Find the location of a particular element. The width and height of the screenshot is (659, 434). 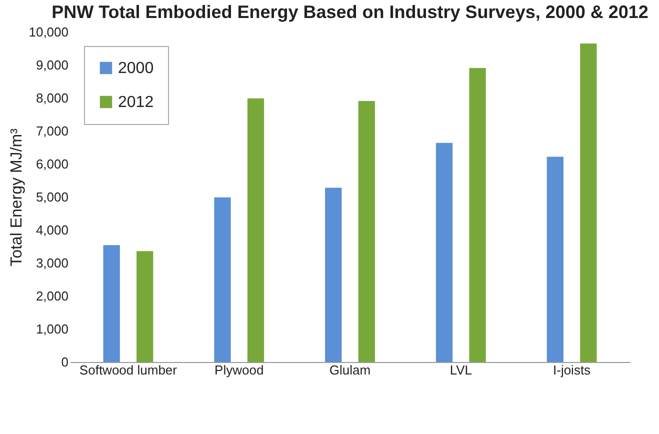

x-tick-label: LVL is located at coordinates (461, 370).